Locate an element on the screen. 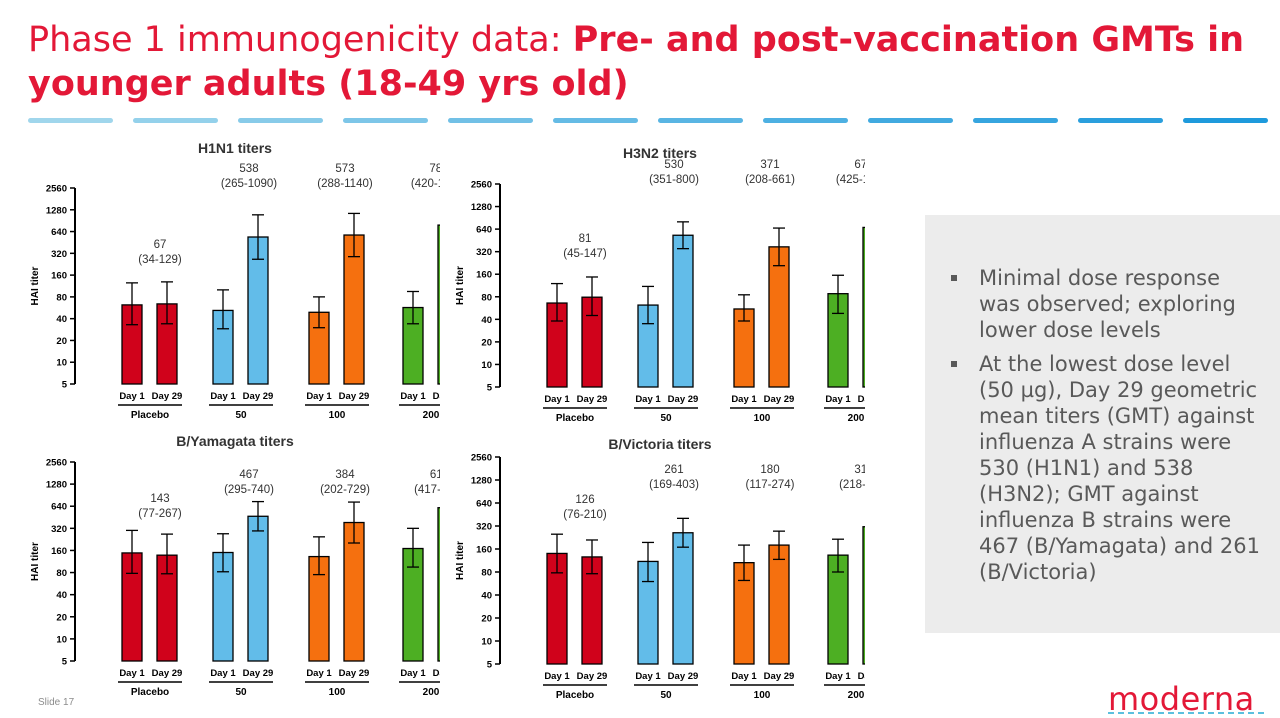 The width and height of the screenshot is (1280, 718). annotation-ci: (208-661) is located at coordinates (770, 180).